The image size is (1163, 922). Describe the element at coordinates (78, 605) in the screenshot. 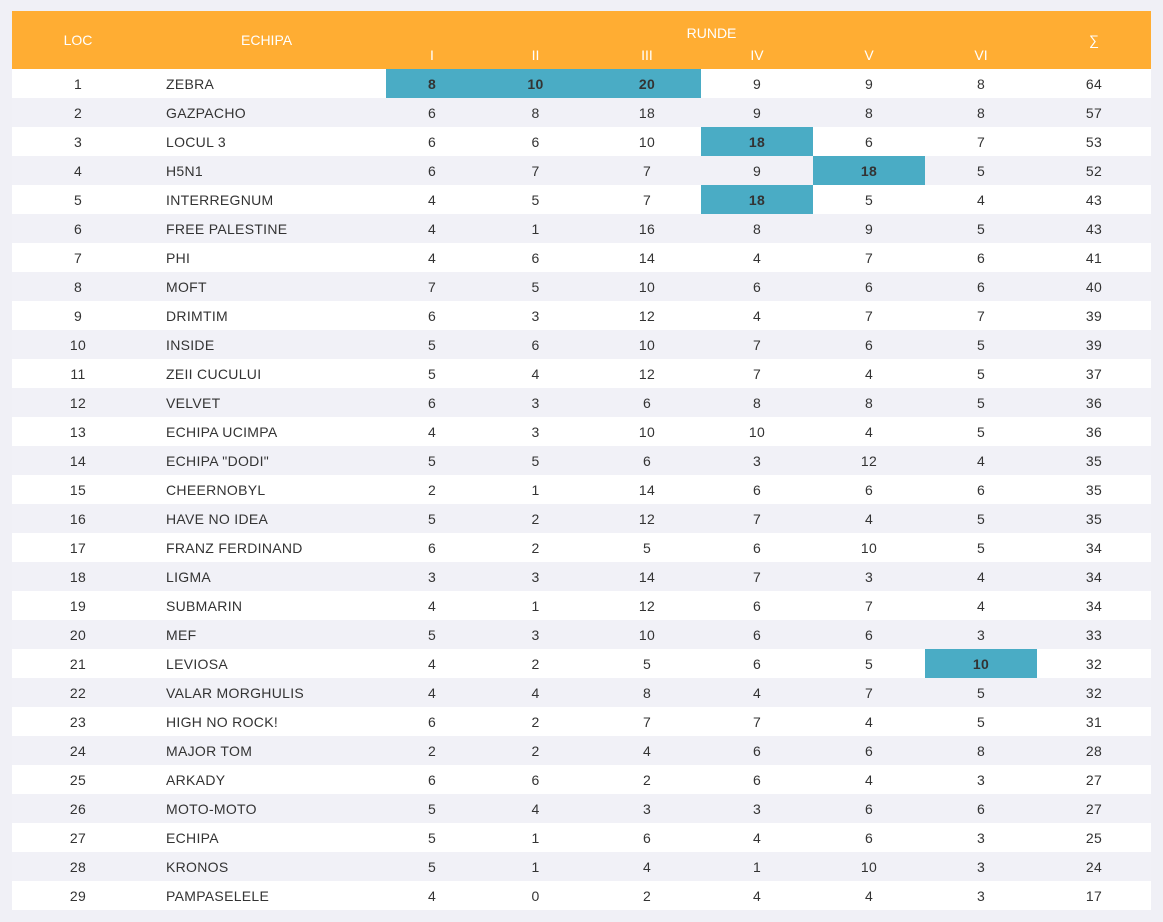

I see `rank-cell: 19` at that location.